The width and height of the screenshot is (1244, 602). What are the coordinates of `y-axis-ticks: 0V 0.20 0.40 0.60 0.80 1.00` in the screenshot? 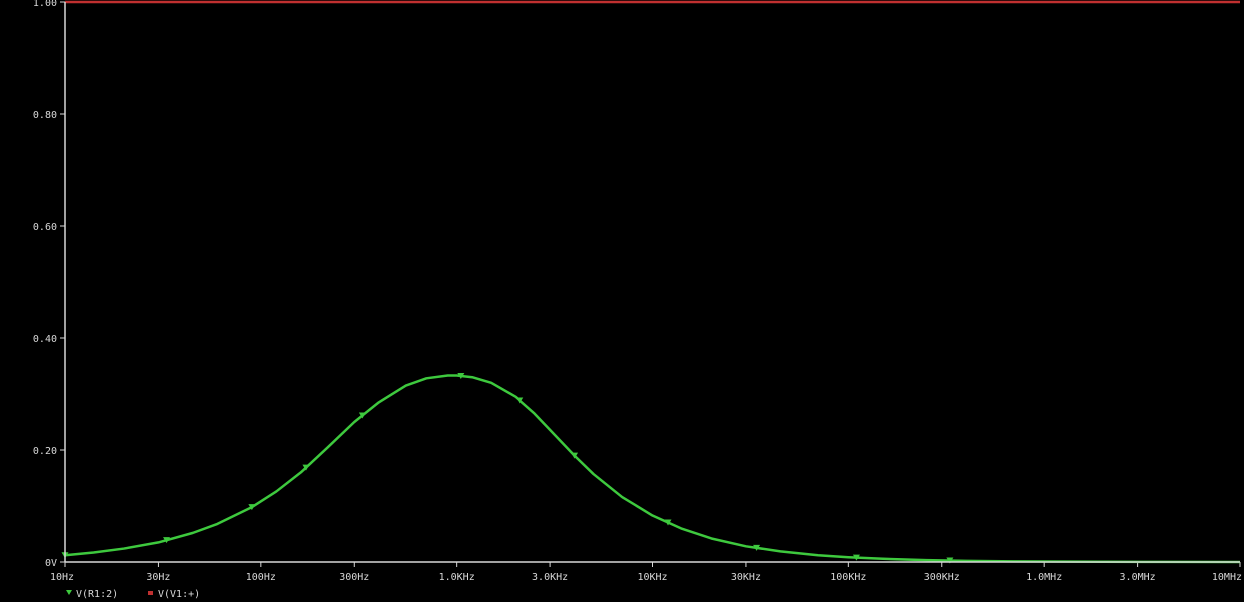 It's located at (49, 284).